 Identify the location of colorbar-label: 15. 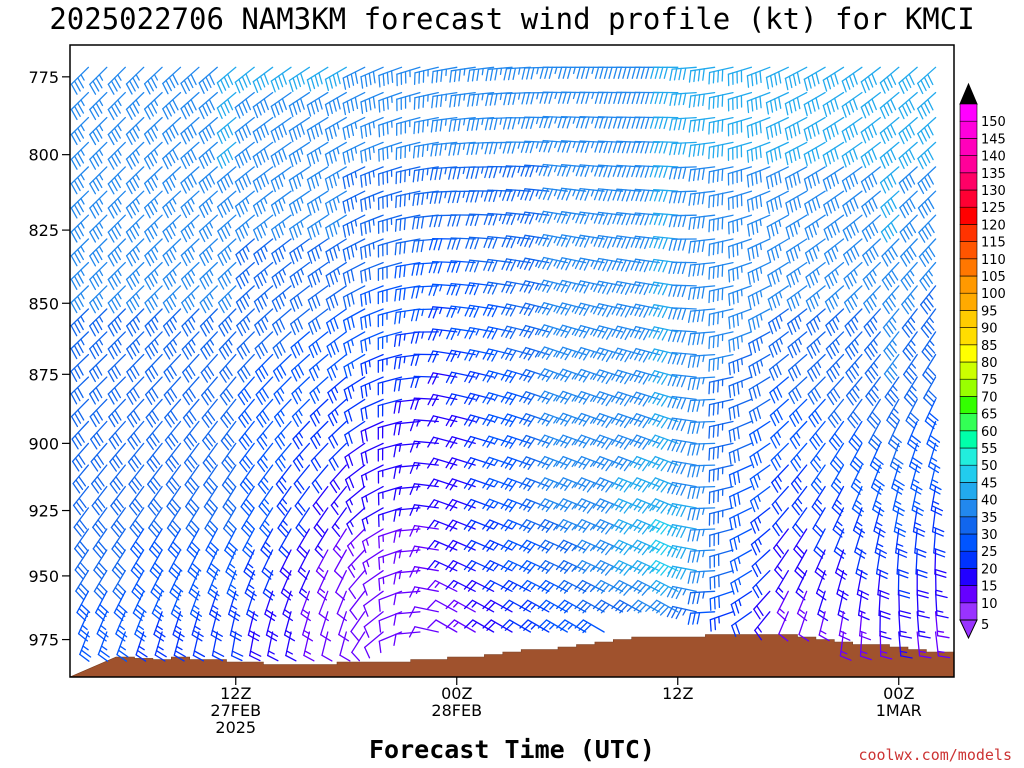
(989, 587).